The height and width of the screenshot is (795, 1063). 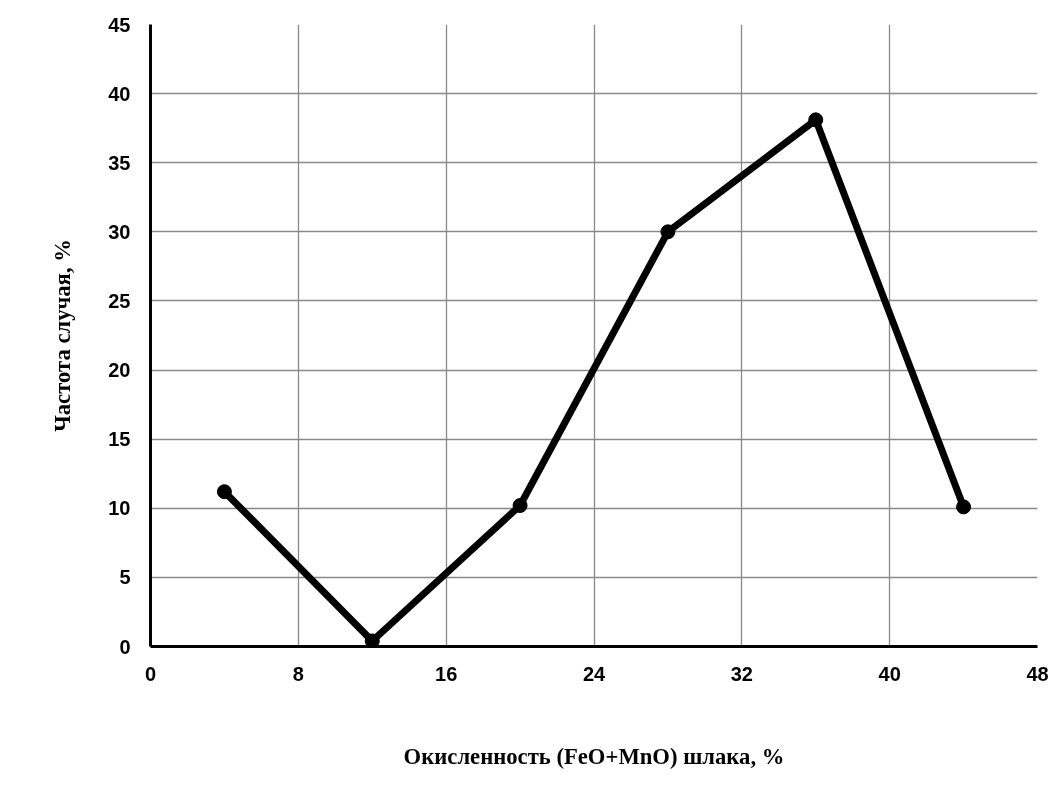 I want to click on y-tick-label: 30, so click(x=119, y=231).